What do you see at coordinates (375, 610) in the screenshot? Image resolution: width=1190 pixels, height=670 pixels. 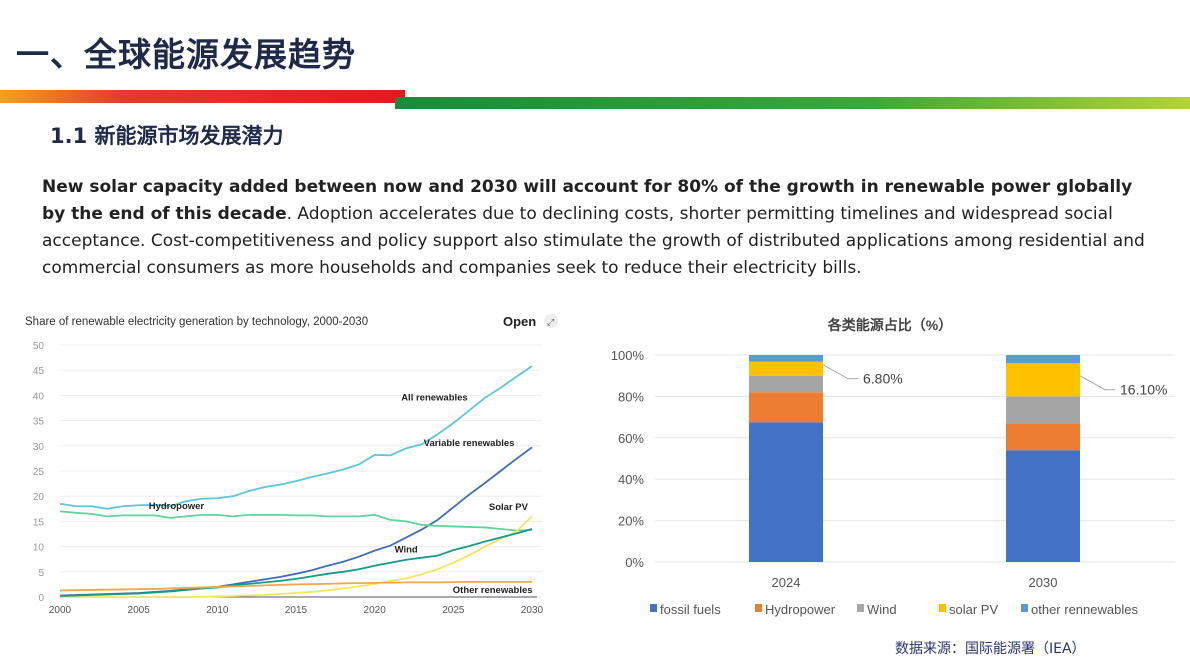 I see `x-tick-label: 2020` at bounding box center [375, 610].